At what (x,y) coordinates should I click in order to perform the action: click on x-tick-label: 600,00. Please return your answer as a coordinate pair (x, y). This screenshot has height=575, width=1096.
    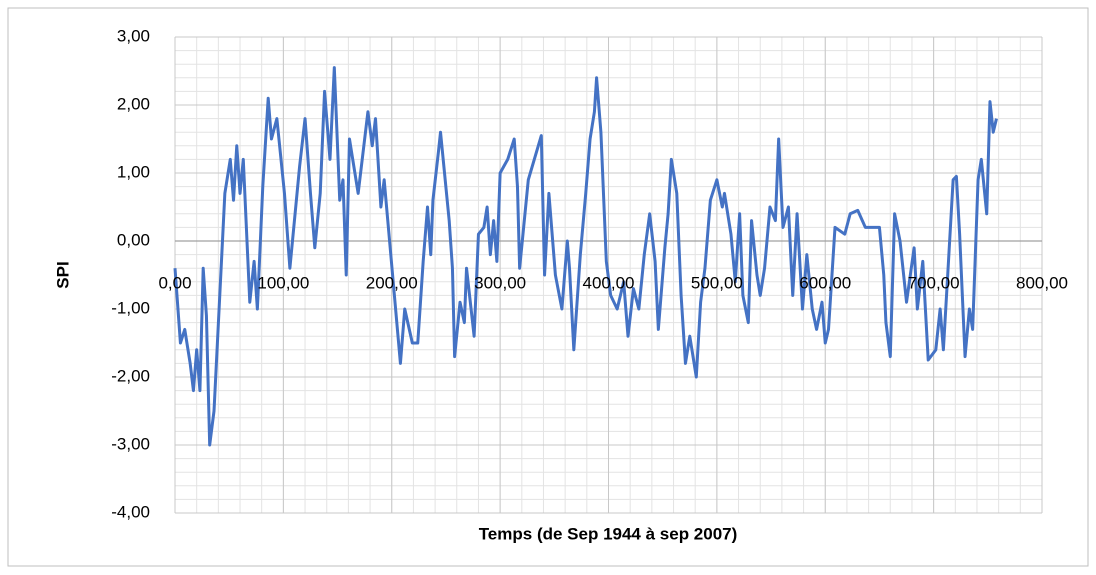
    Looking at the image, I should click on (825, 282).